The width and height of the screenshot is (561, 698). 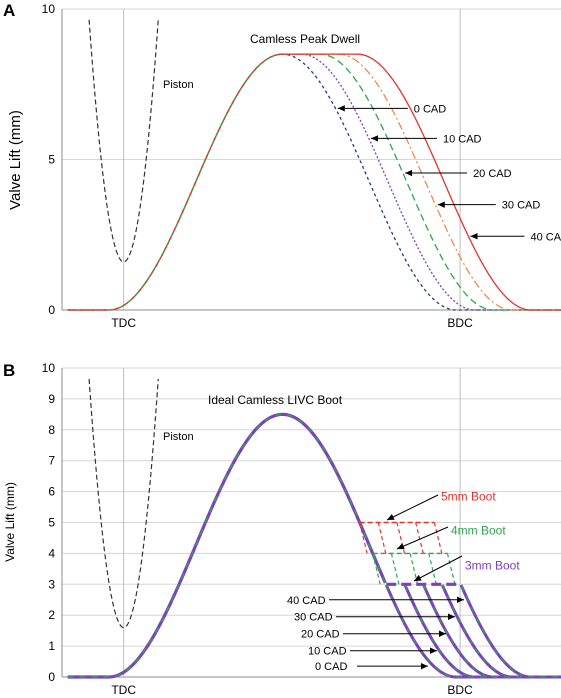 What do you see at coordinates (51, 461) in the screenshot?
I see `panel-b-y-tick-label: 7` at bounding box center [51, 461].